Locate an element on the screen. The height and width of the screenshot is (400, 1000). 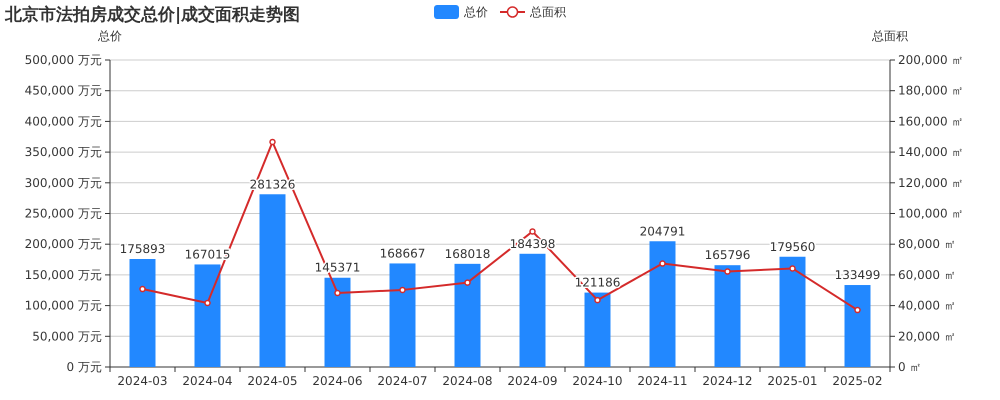
x-tick-label: 2024-07 is located at coordinates (402, 381).